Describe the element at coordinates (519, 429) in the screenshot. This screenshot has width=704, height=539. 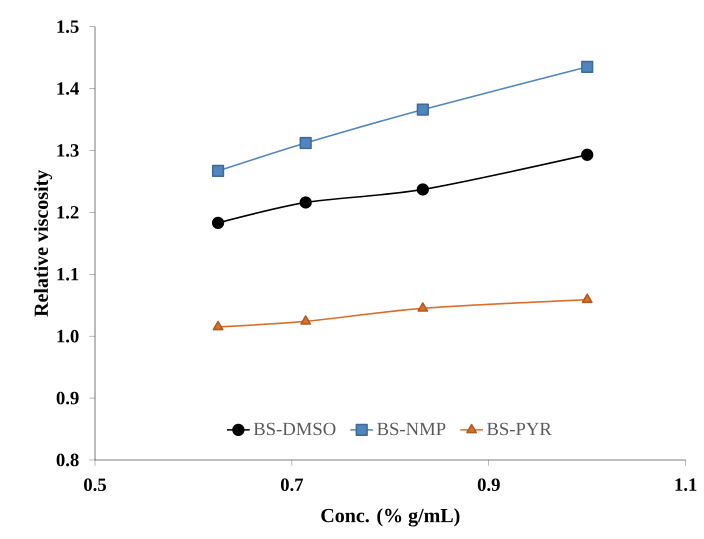
I see `legend-label: BS-PYR` at that location.